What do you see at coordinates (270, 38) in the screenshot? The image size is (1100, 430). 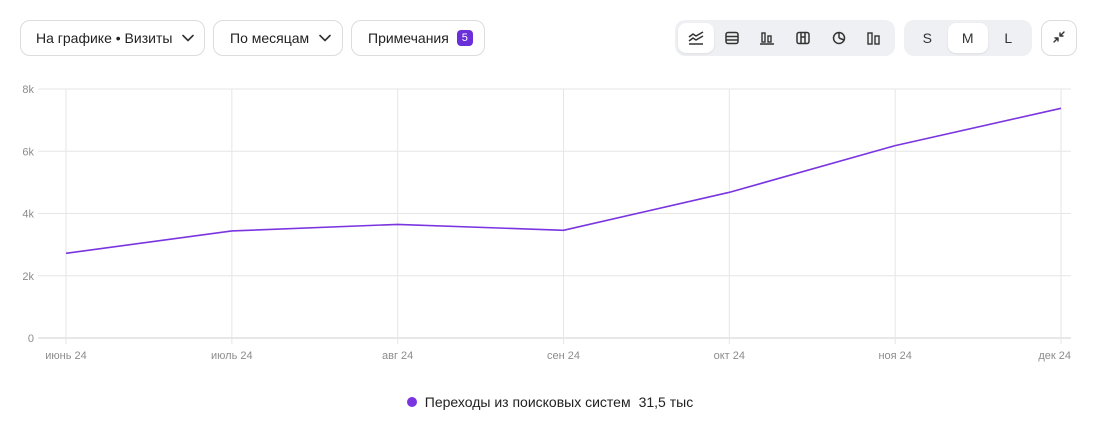 I see `period-select-label: По месяцам` at bounding box center [270, 38].